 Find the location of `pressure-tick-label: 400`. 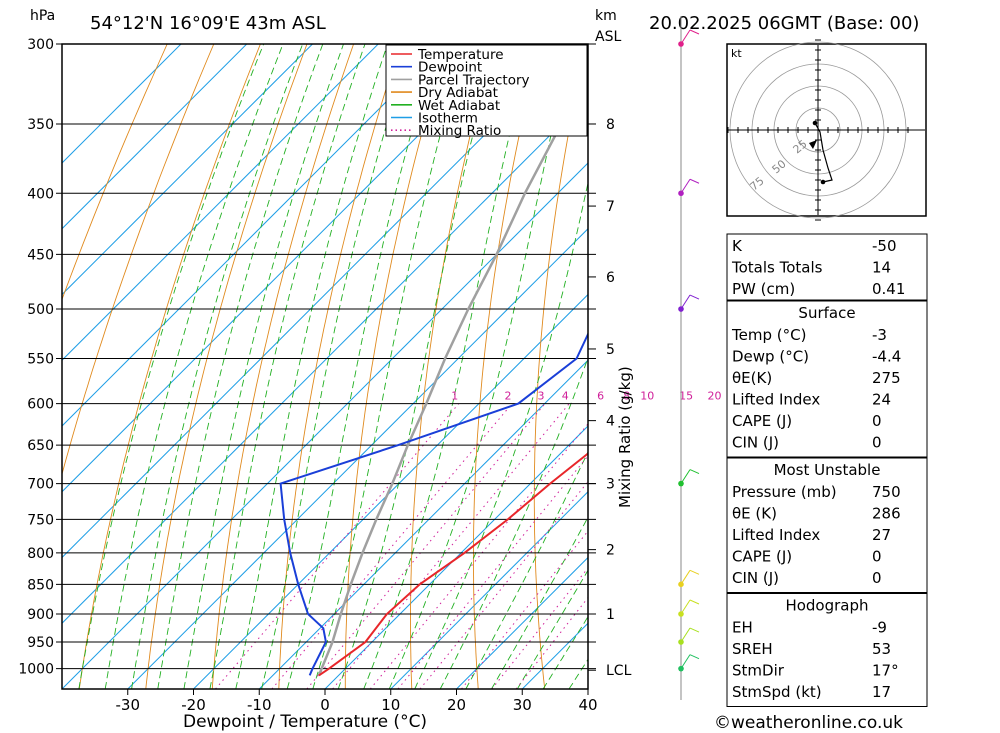

pressure-tick-label: 400 is located at coordinates (40, 194).